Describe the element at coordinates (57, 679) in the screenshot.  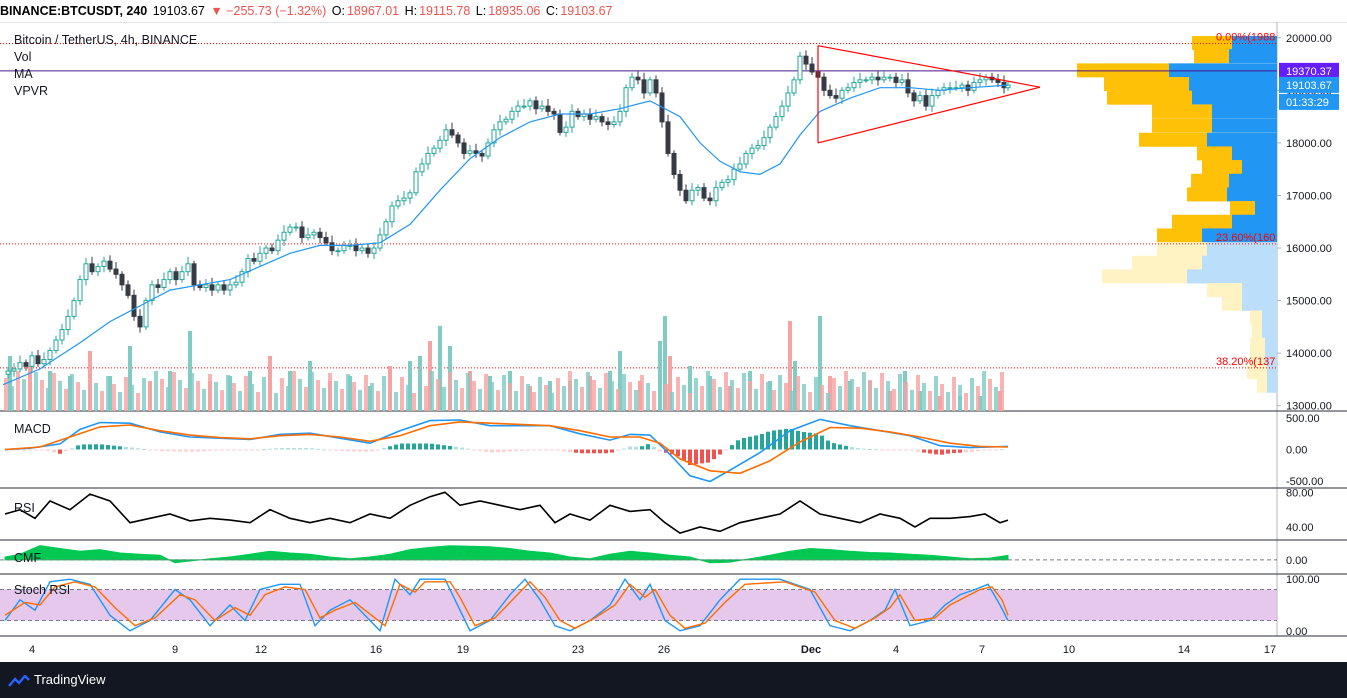
I see `tradingview-logo: TradingView` at that location.